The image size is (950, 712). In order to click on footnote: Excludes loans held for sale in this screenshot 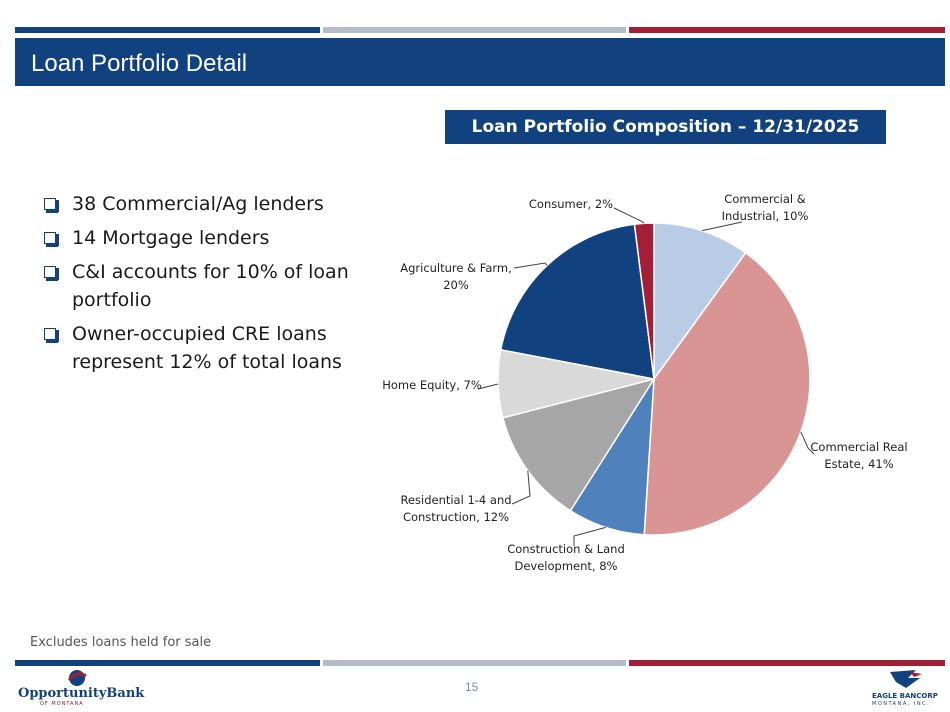, I will do `click(121, 642)`.